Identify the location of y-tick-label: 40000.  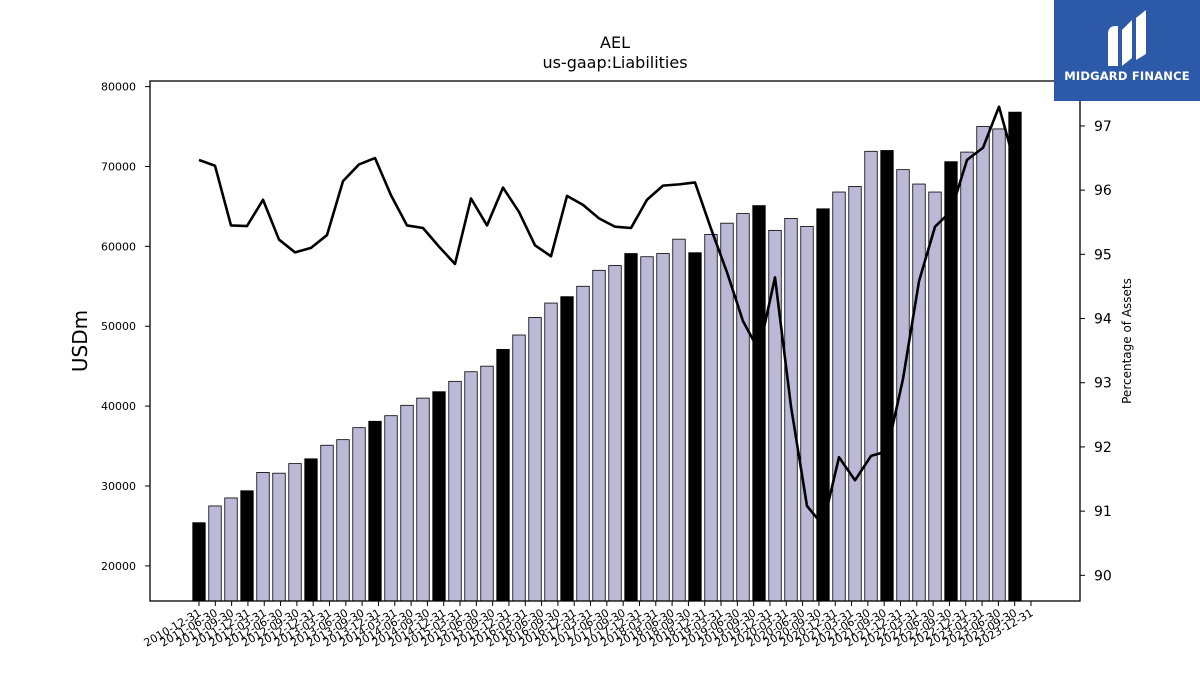
(118, 406).